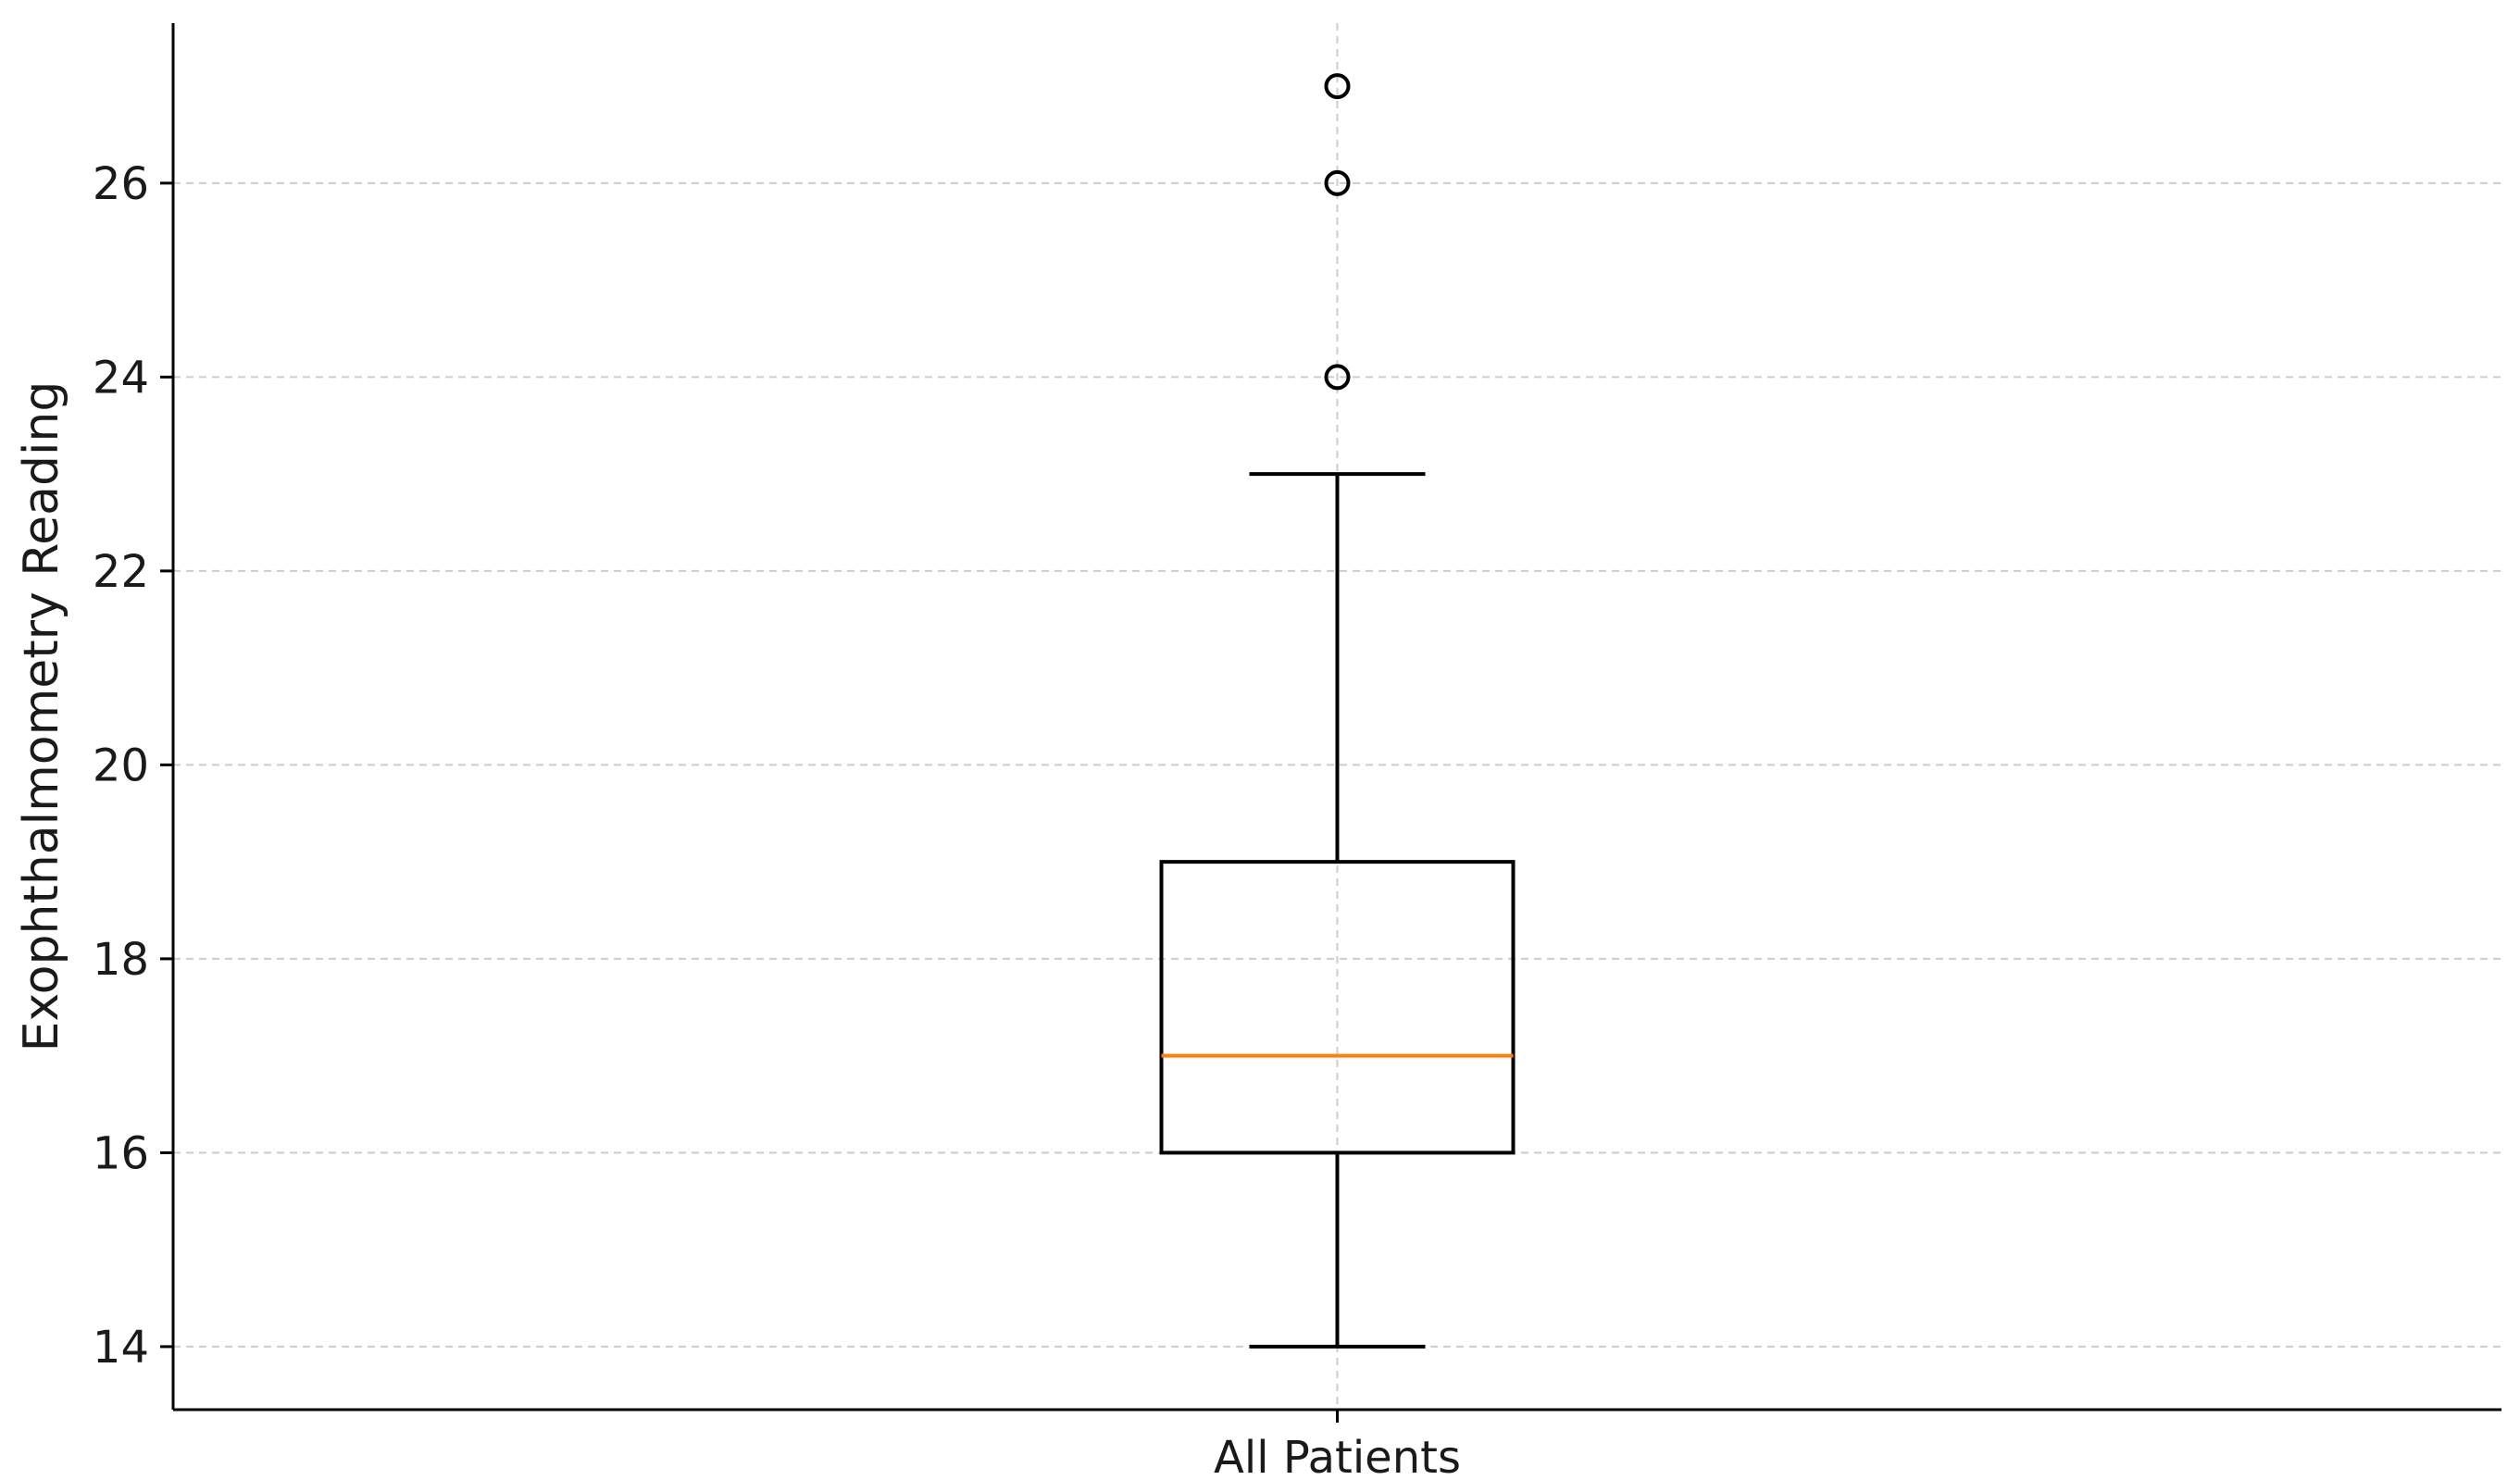 The width and height of the screenshot is (2520, 1480). Describe the element at coordinates (121, 1348) in the screenshot. I see `y-tick-label: 14` at that location.